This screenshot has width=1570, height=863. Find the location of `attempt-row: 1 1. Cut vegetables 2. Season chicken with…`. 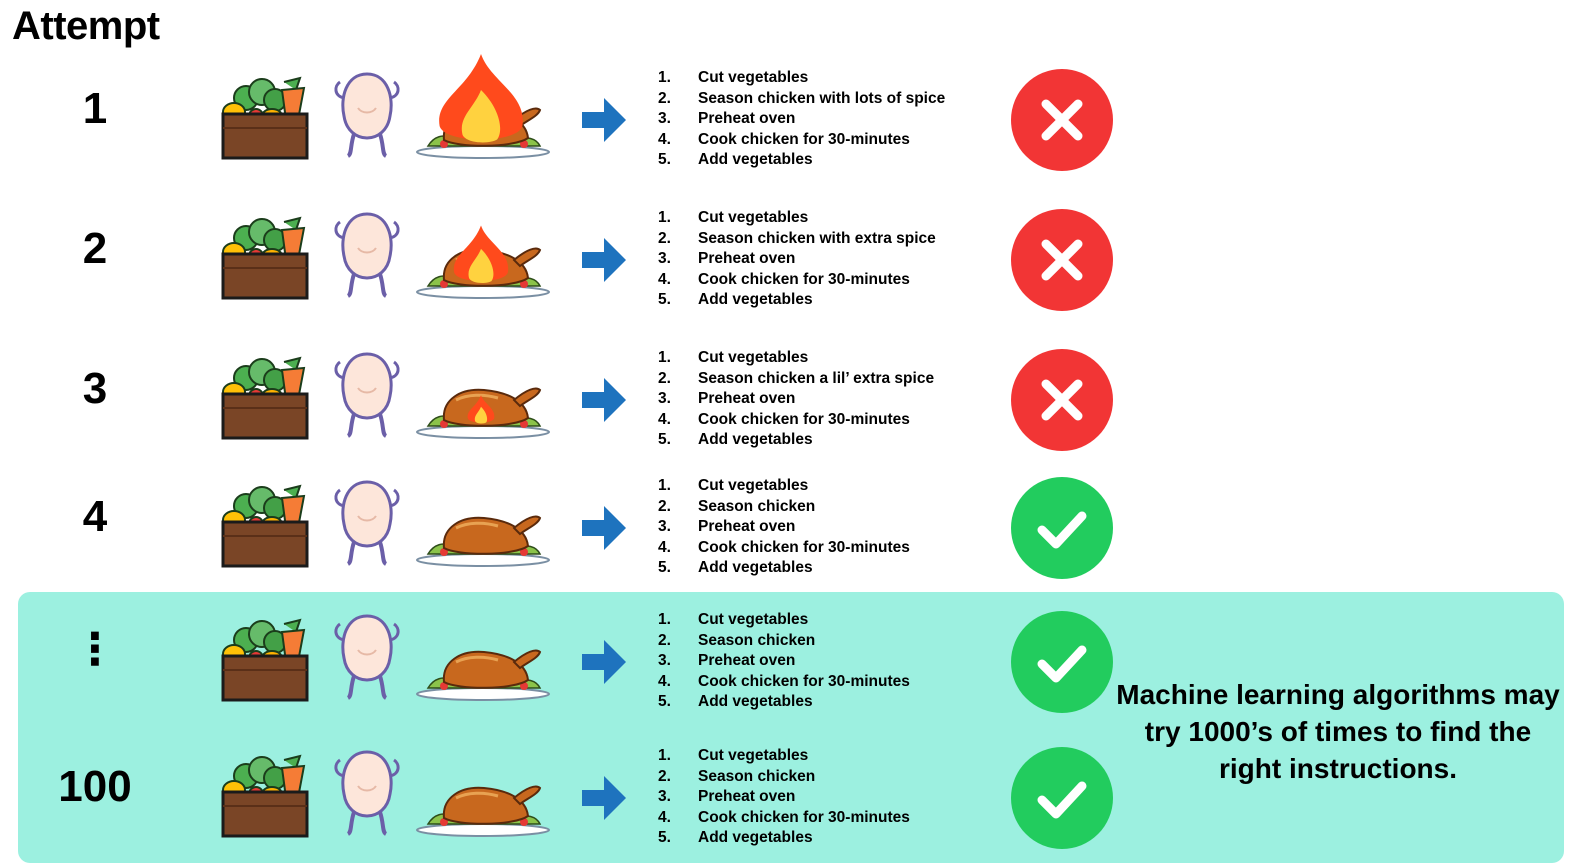

attempt-row: 1 1. Cut vegetables 2. Season chicken with… is located at coordinates (785, 117).